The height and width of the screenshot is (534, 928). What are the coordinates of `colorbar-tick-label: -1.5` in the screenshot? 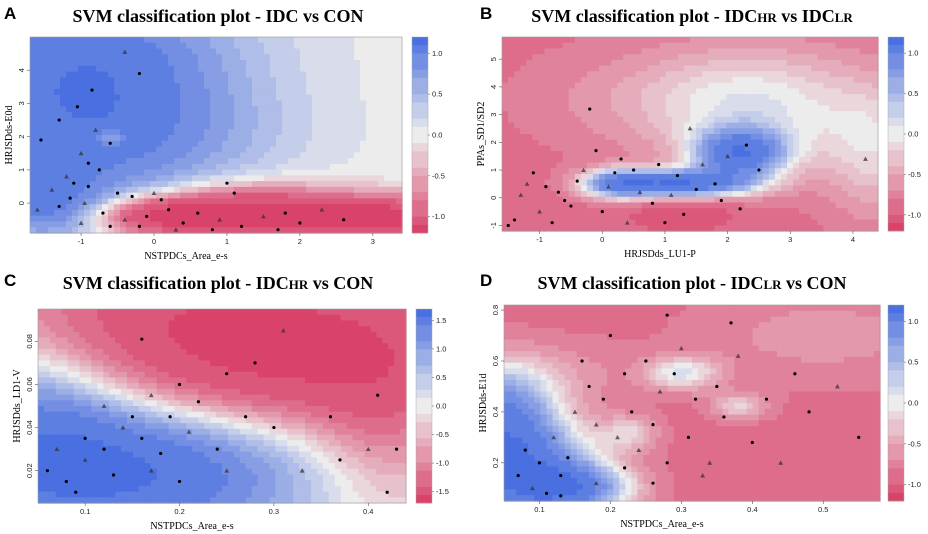 It's located at (442, 491).